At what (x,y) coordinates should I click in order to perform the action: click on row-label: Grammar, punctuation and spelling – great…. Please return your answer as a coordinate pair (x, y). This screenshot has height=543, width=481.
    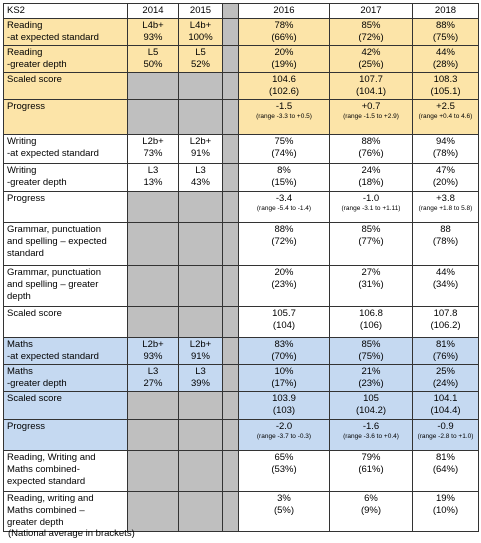
    Looking at the image, I should click on (65, 286).